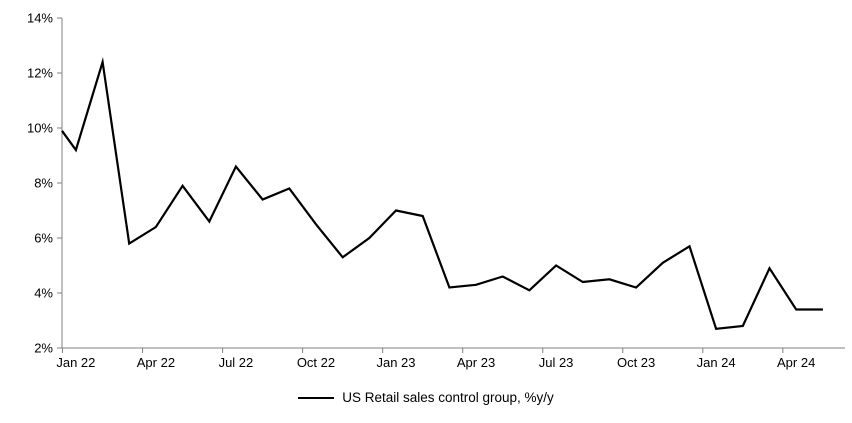 This screenshot has height=423, width=852. What do you see at coordinates (316, 362) in the screenshot?
I see `x-tick-label: Oct 22` at bounding box center [316, 362].